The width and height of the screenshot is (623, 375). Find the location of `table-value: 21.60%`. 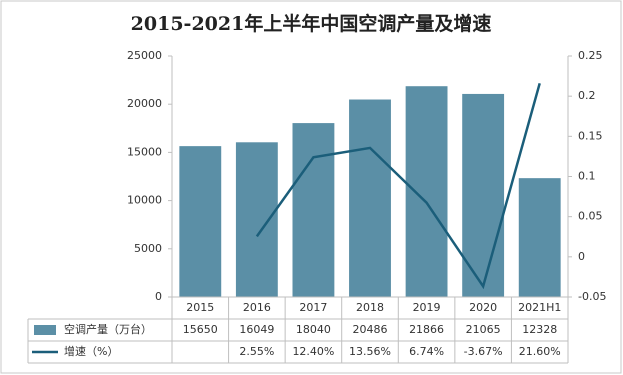

table-value: 21.60% is located at coordinates (540, 351).